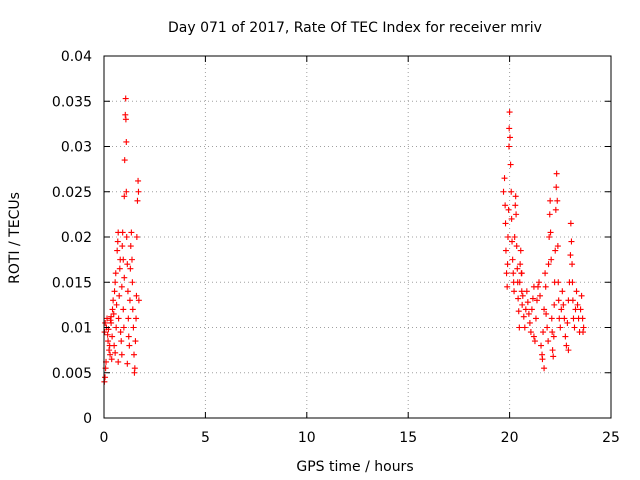 This screenshot has height=480, width=640. I want to click on y-tick-label: 0.025, so click(72, 193).